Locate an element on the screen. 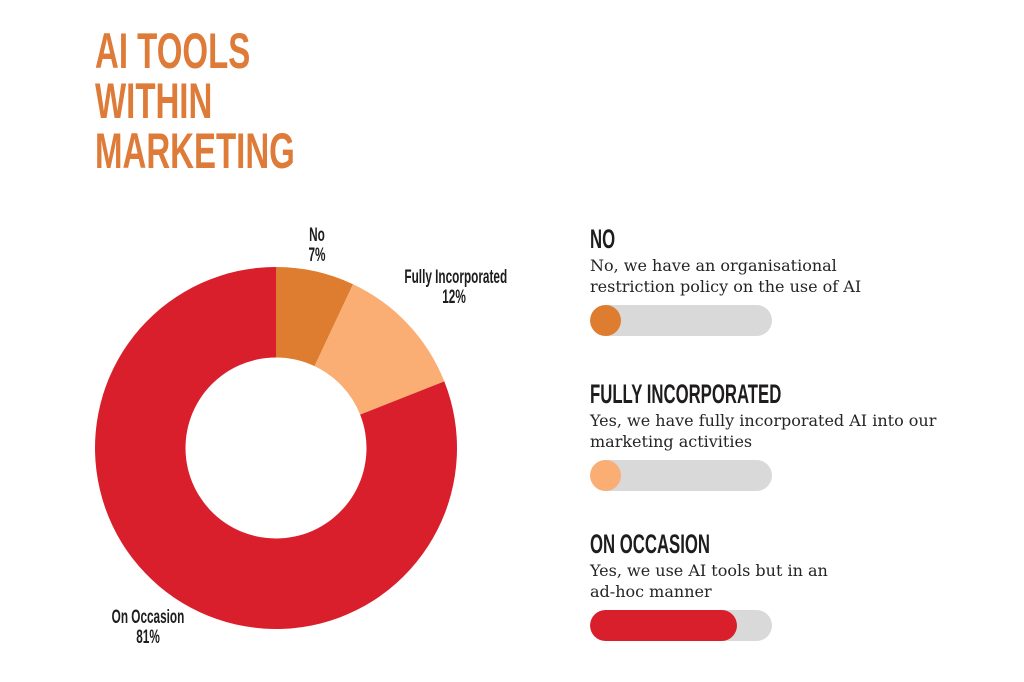 The height and width of the screenshot is (682, 1024). slice-label-fully-incorporated-name: Fully Incorporated is located at coordinates (456, 277).